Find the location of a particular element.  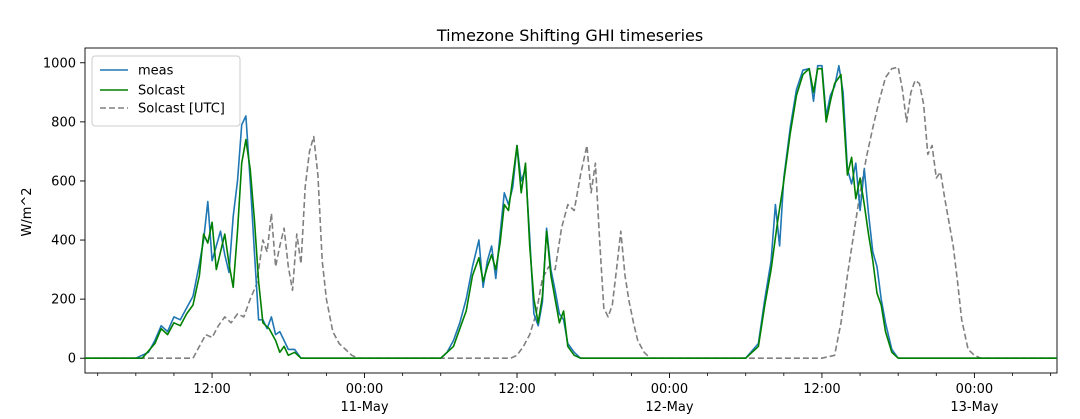

legend: meas Solcast Solcast [UTC] is located at coordinates (166, 91).